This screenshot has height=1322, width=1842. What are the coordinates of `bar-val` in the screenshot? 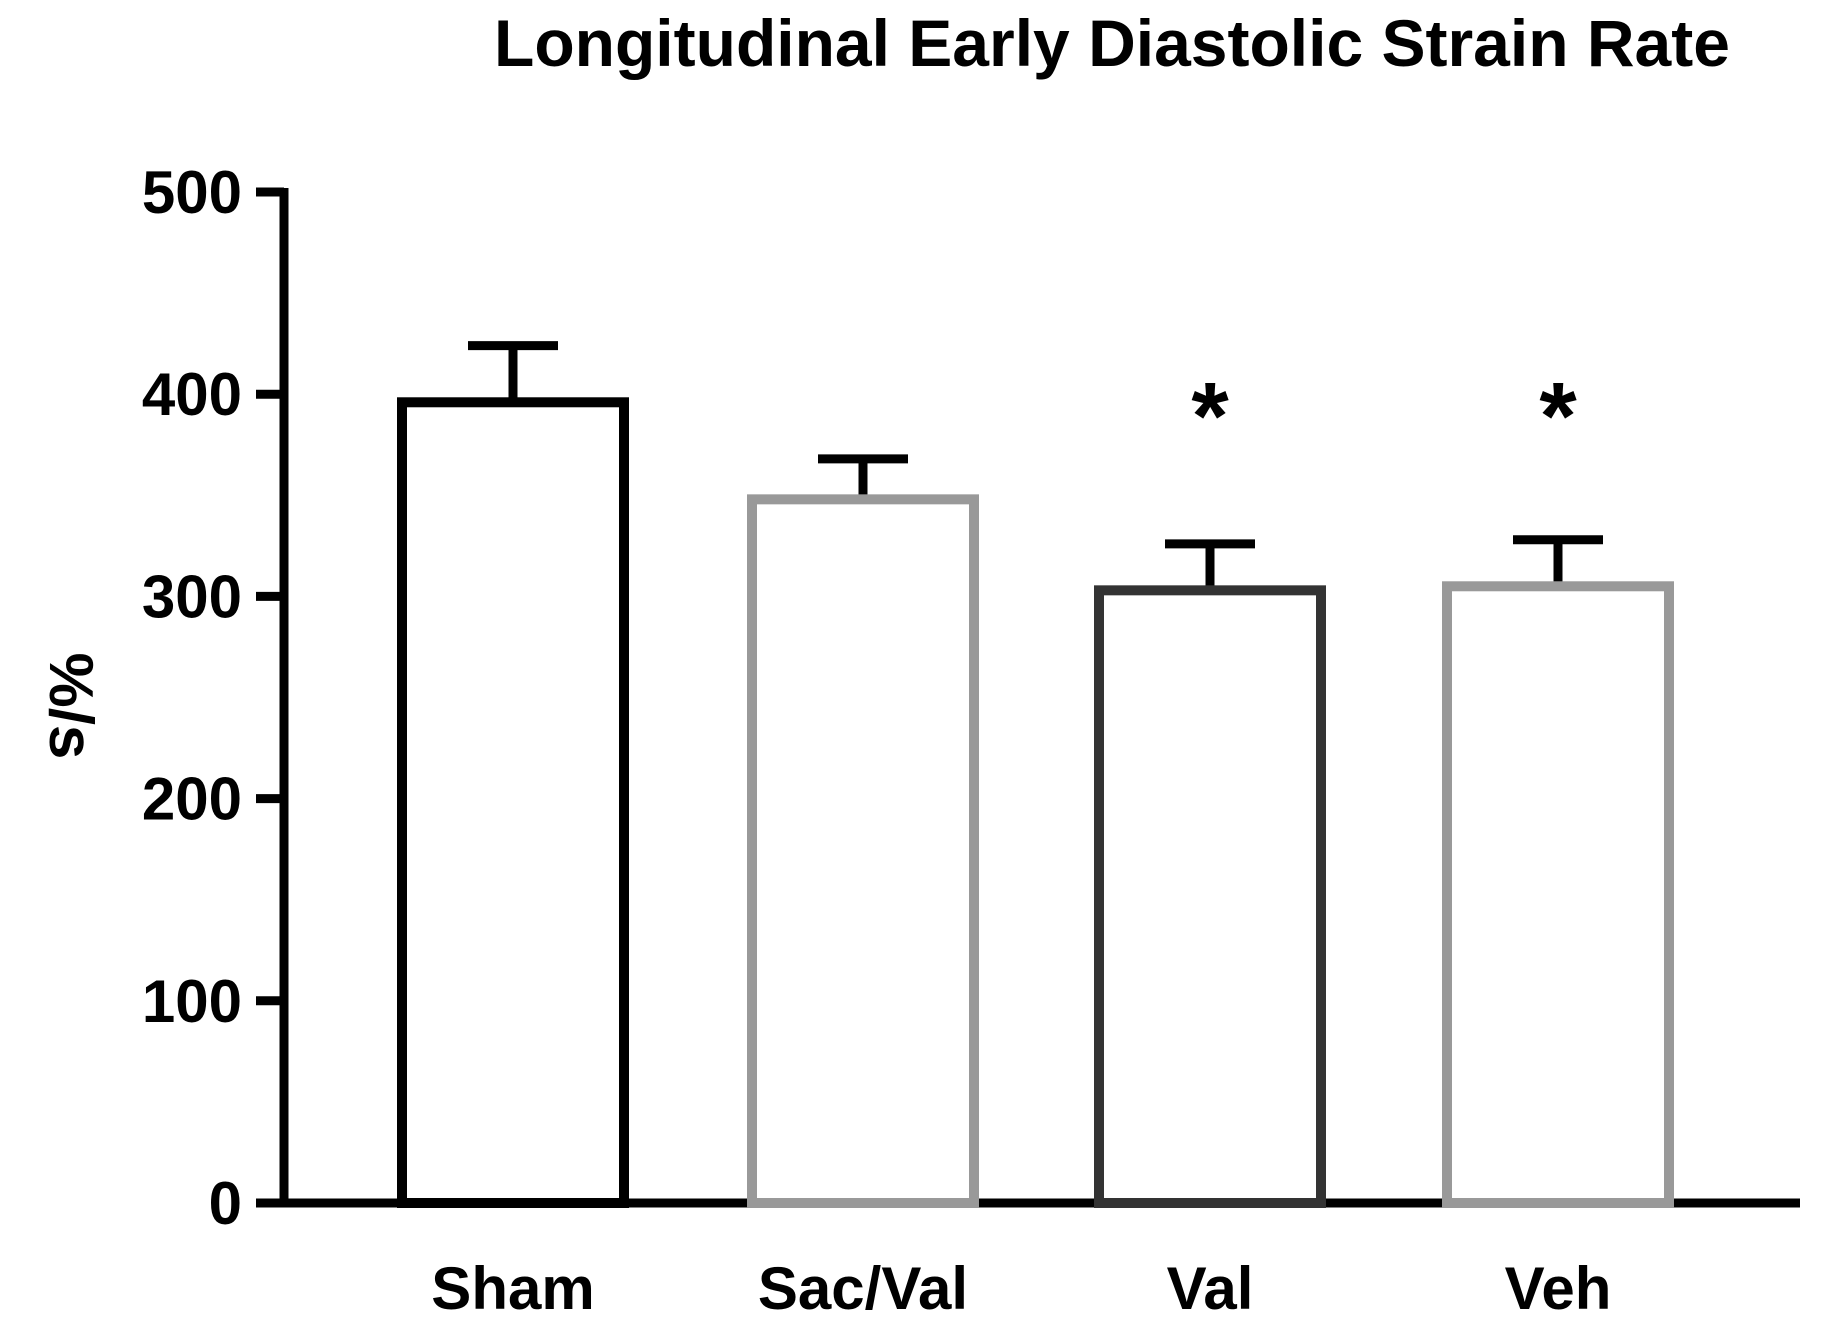 It's located at (1210, 896).